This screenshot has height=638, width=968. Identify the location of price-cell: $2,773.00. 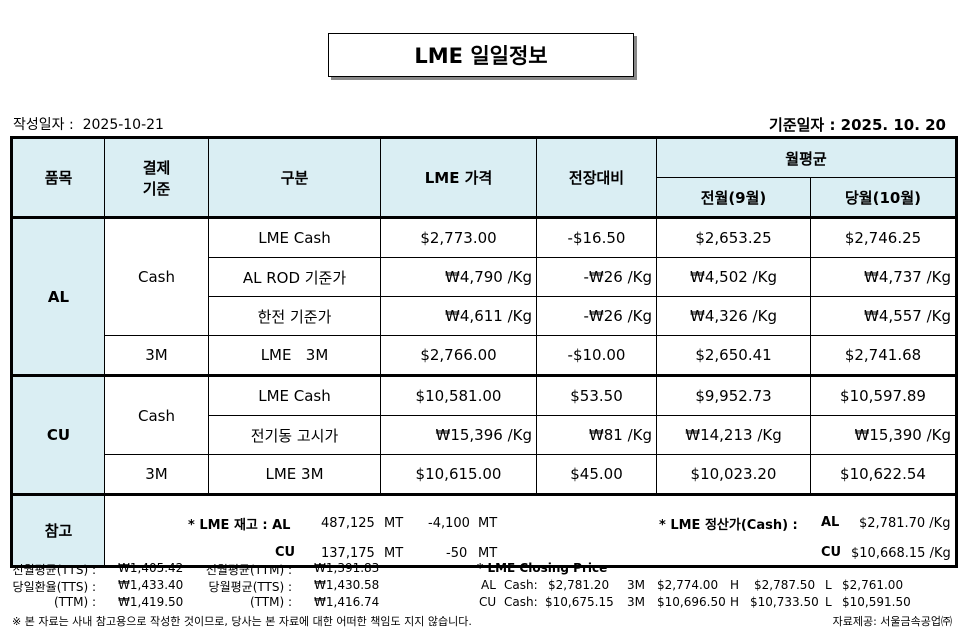
(458, 237).